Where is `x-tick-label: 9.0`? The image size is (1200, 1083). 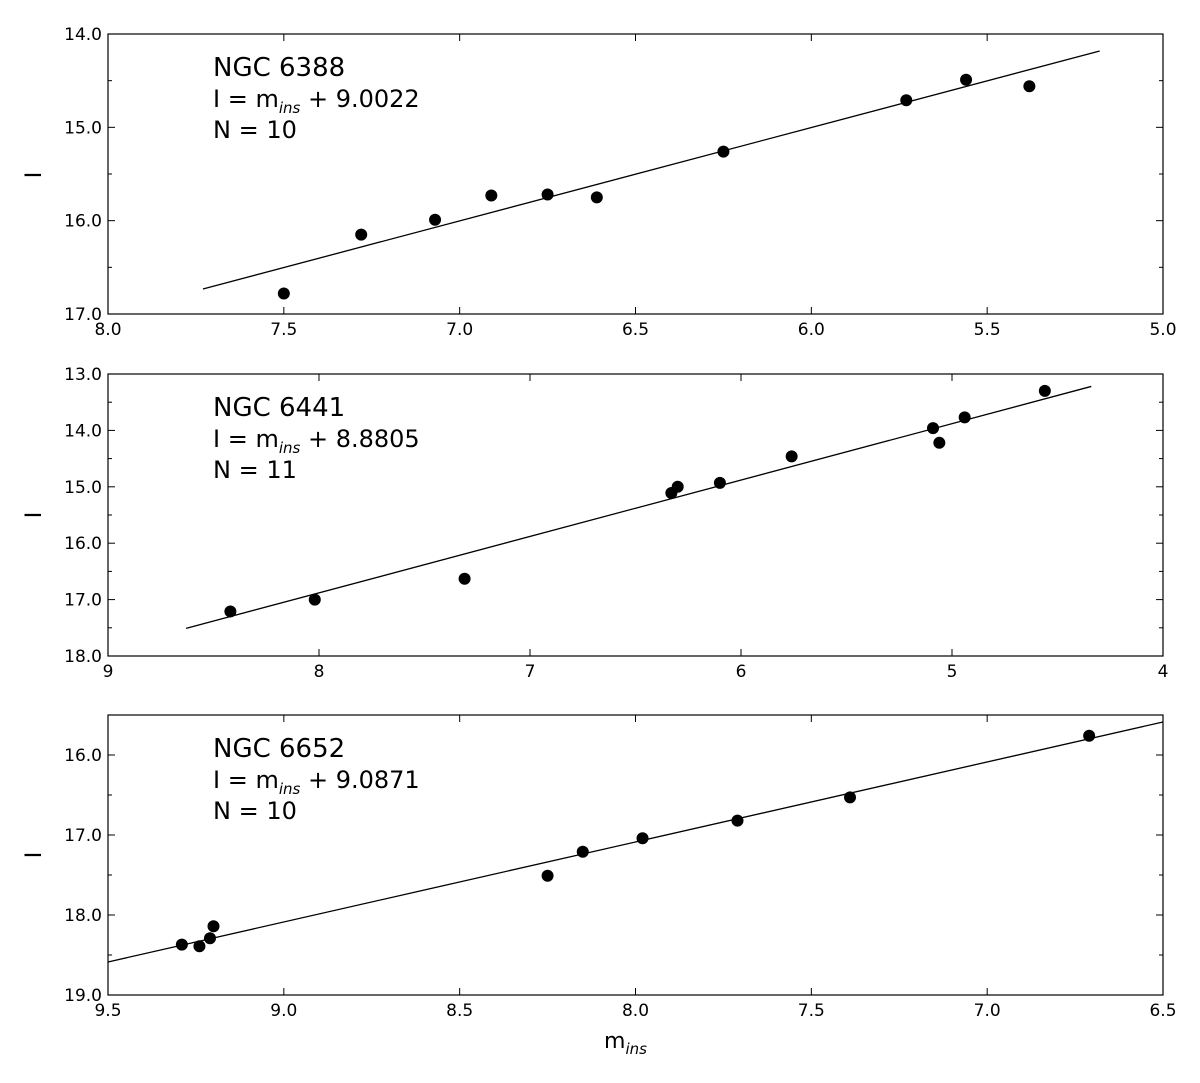 x-tick-label: 9.0 is located at coordinates (283, 1011).